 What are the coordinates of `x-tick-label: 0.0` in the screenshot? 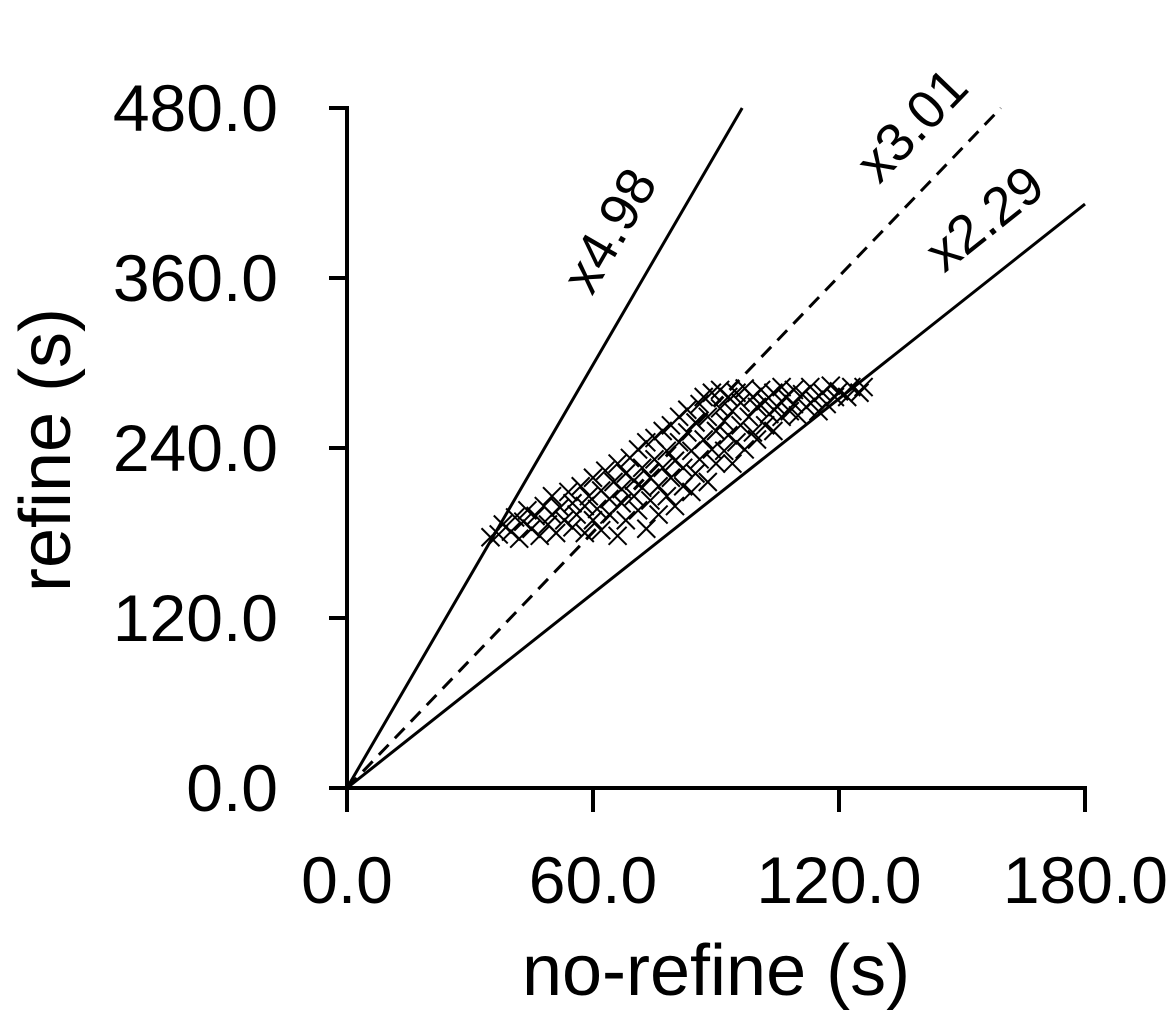 It's located at (347, 880).